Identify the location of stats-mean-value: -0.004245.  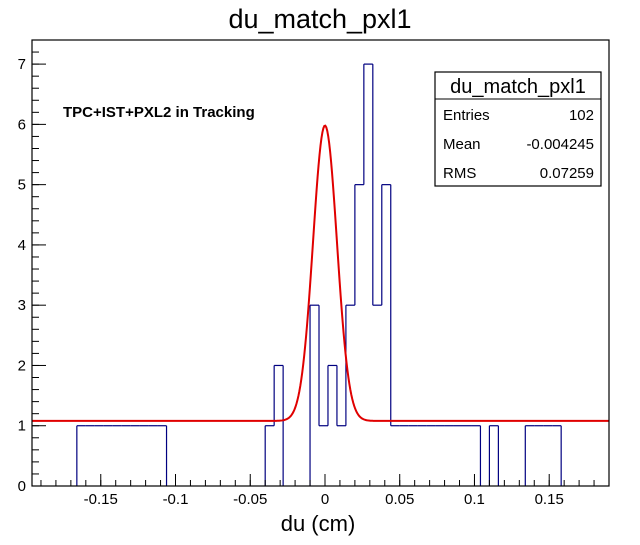
(560, 144).